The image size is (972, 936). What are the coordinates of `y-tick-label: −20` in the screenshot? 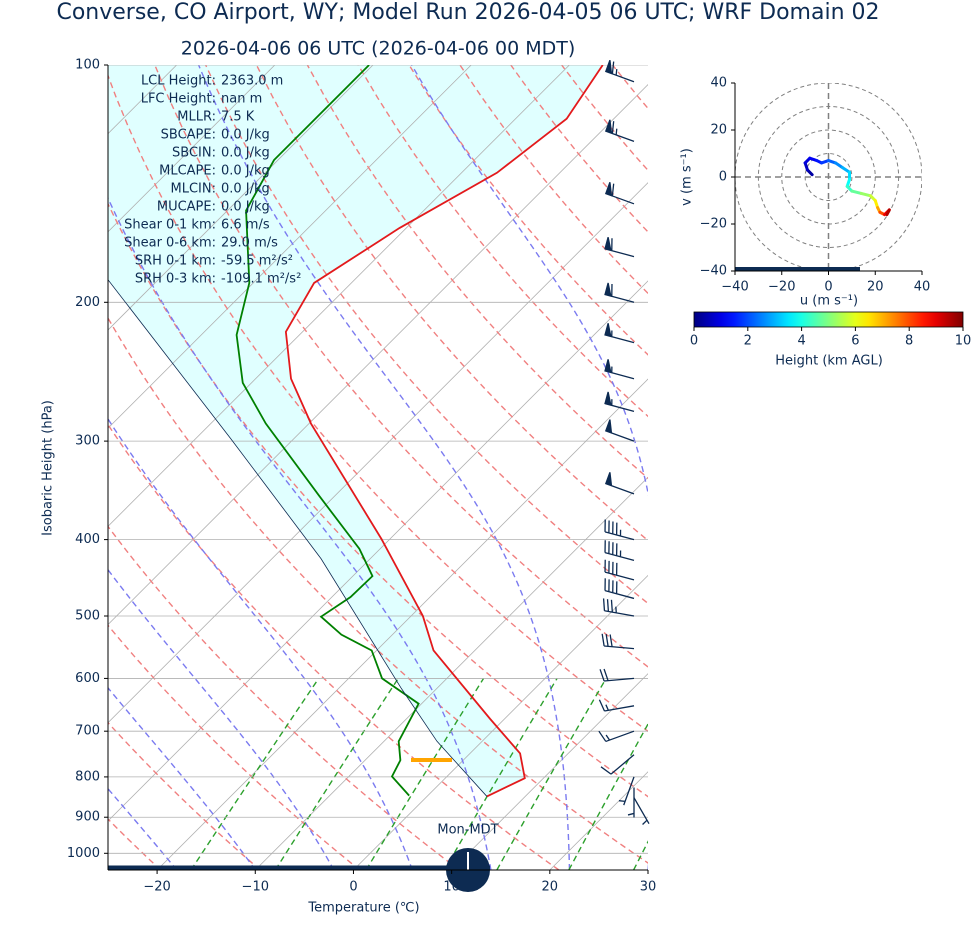 It's located at (713, 224).